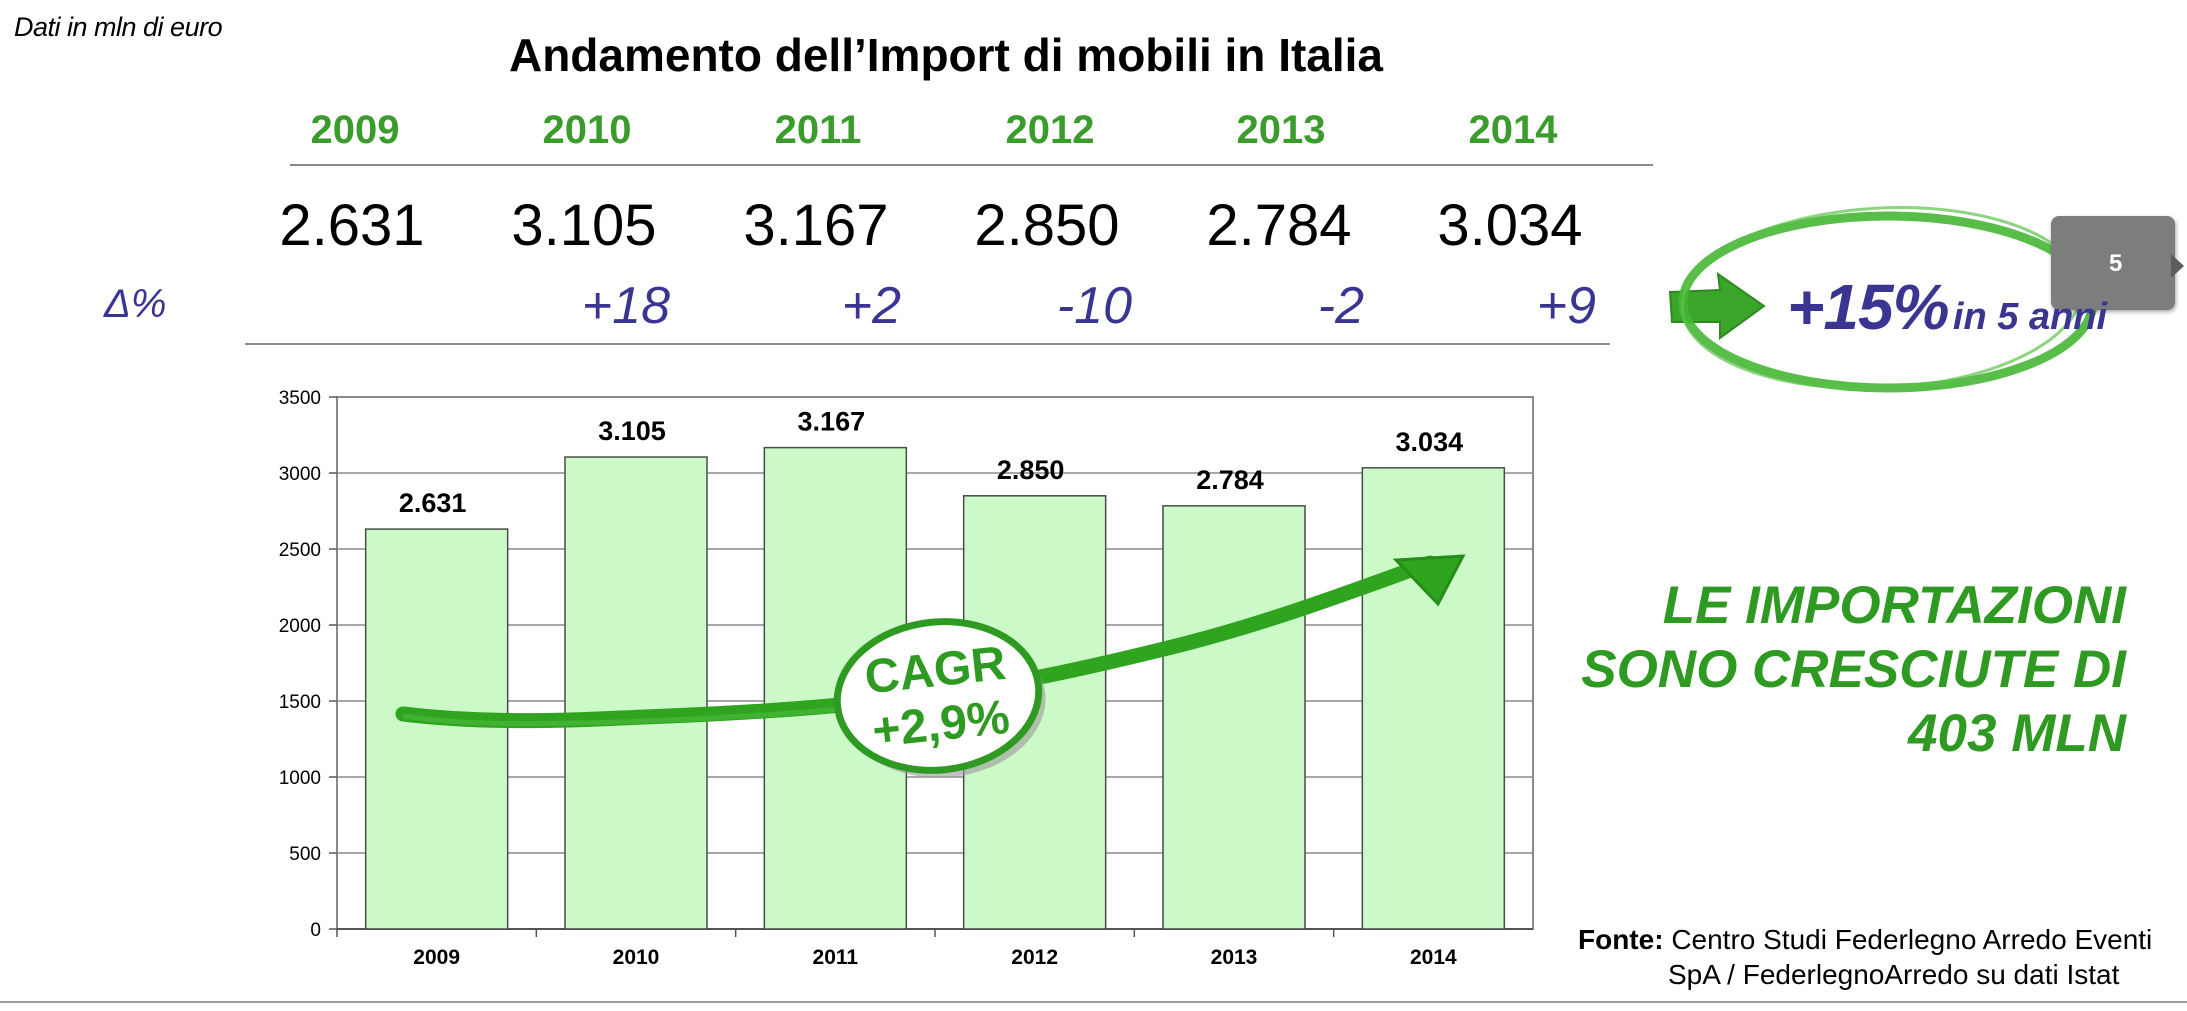 The width and height of the screenshot is (2187, 1011). What do you see at coordinates (1513, 130) in the screenshot?
I see `year-header: 2014` at bounding box center [1513, 130].